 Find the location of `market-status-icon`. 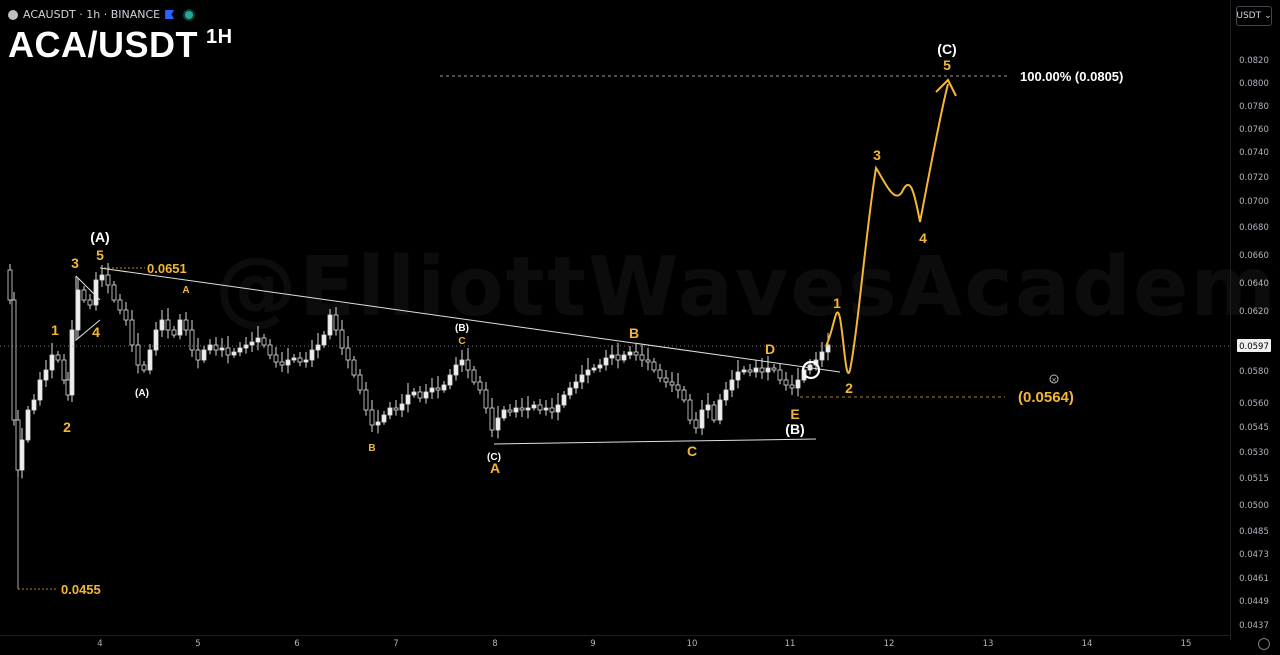

market-status-icon is located at coordinates (189, 14).